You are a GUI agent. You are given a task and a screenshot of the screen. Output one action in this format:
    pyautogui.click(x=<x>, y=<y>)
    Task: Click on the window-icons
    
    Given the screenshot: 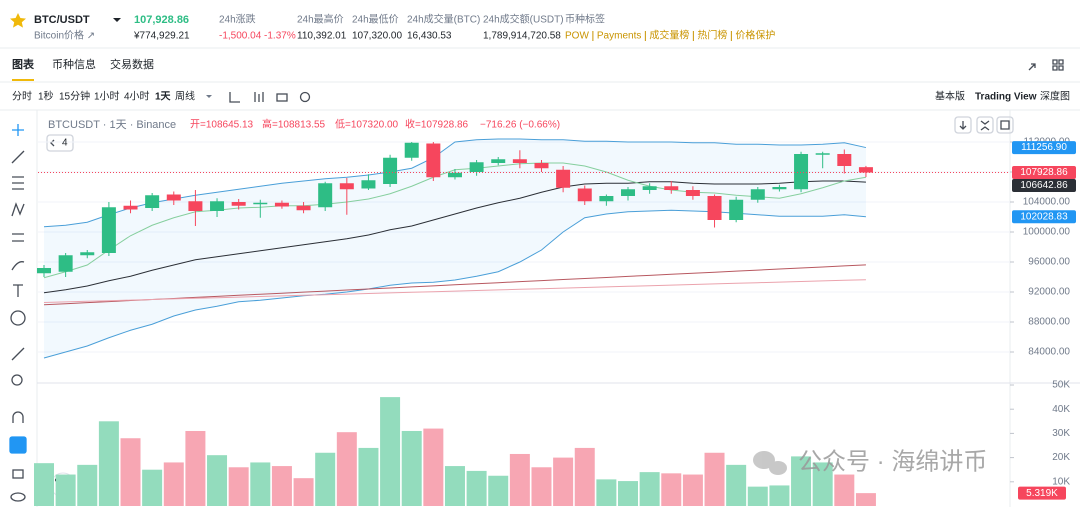 What is the action you would take?
    pyautogui.click(x=1046, y=65)
    